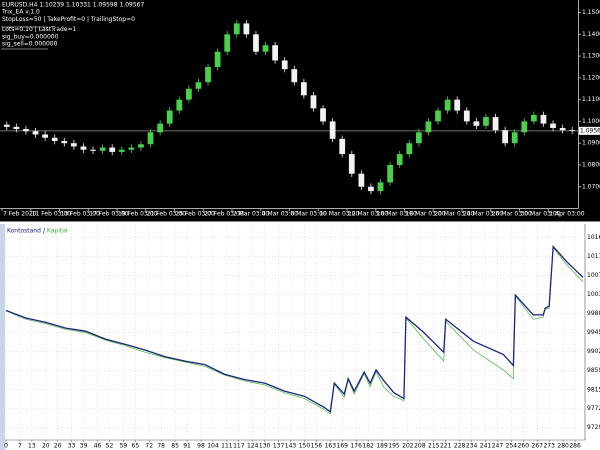 This screenshot has height=450, width=600. I want to click on x-tick-label: 20 Mar 03:00, so click(454, 214).